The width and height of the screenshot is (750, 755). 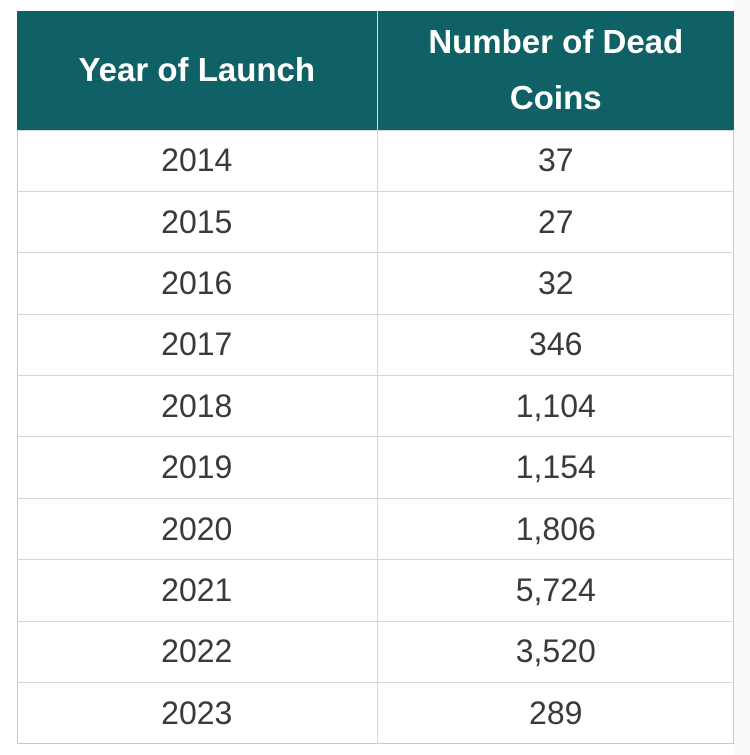 I want to click on table-row: 2019 1,154, so click(x=375, y=467).